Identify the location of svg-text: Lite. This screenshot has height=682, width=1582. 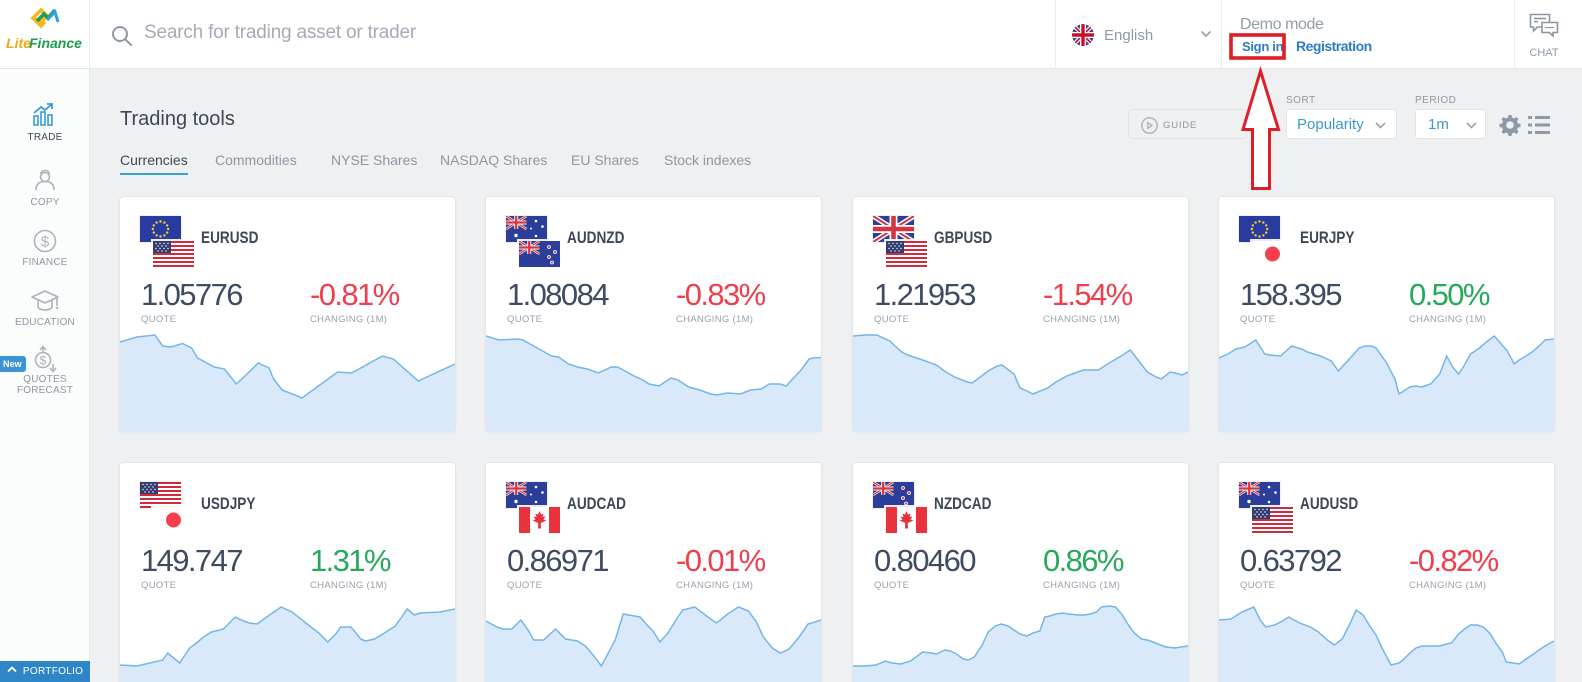
(18, 43).